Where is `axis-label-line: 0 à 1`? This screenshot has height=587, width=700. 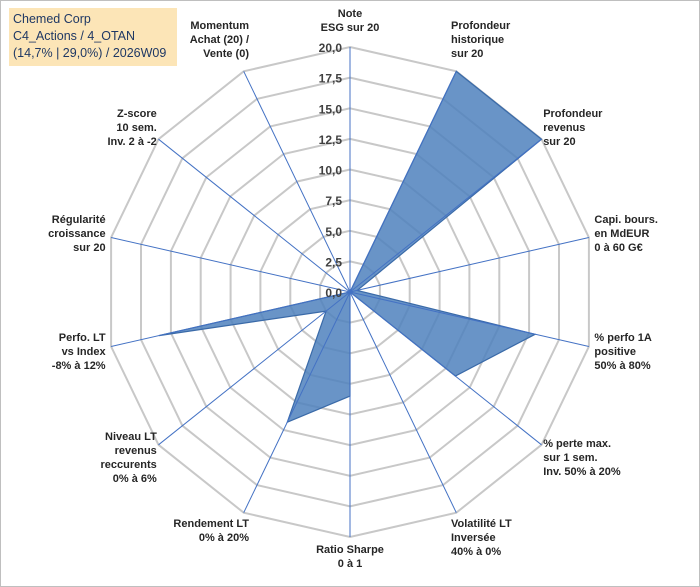 axis-label-line: 0 à 1 is located at coordinates (350, 564).